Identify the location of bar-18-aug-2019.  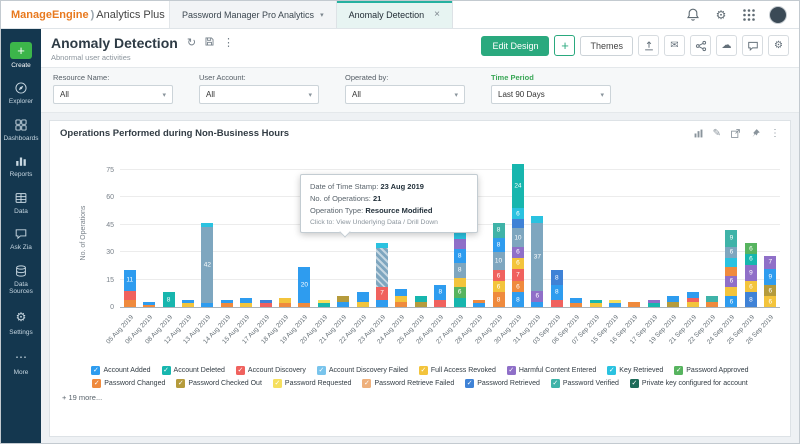
(285, 302).